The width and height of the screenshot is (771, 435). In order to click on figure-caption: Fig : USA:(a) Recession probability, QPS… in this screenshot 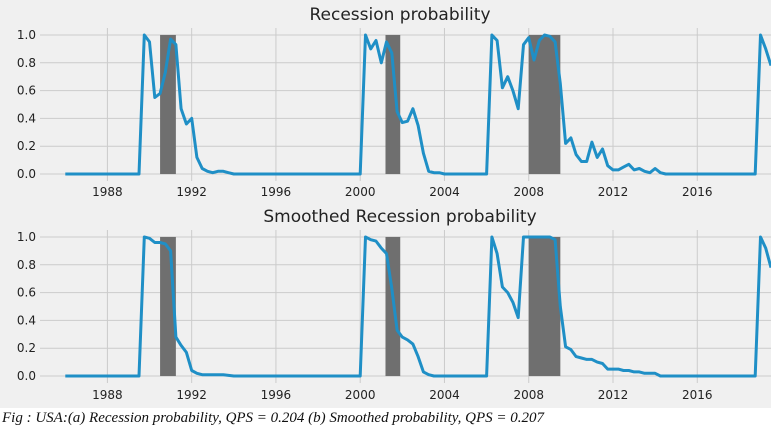, I will do `click(273, 418)`.